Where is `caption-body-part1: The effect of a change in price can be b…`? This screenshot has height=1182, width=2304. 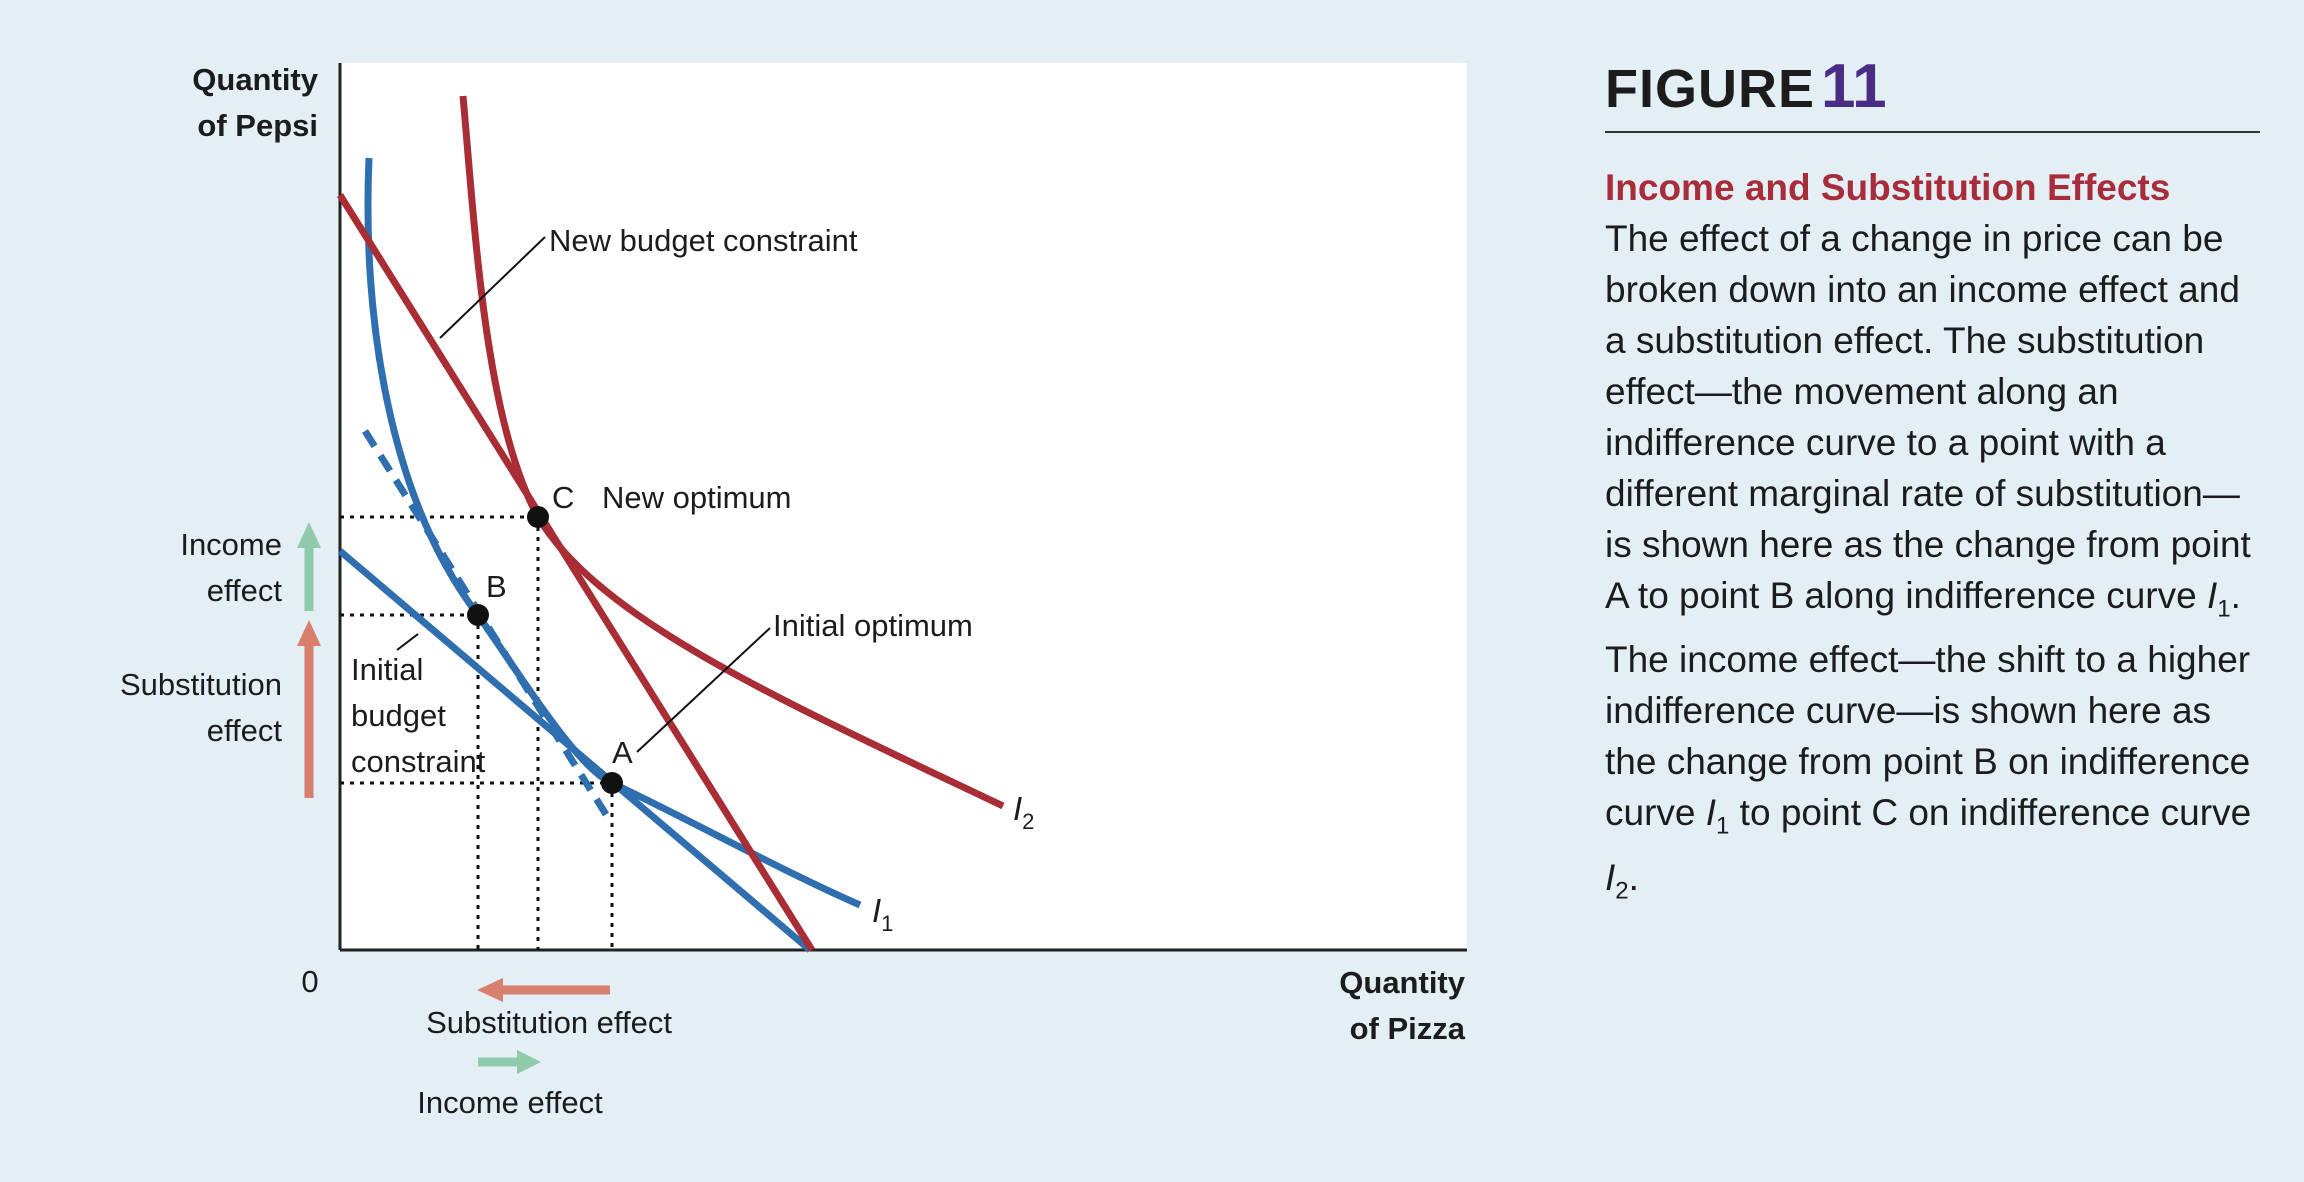
caption-body-part1: The effect of a change in price can be b… is located at coordinates (1928, 417).